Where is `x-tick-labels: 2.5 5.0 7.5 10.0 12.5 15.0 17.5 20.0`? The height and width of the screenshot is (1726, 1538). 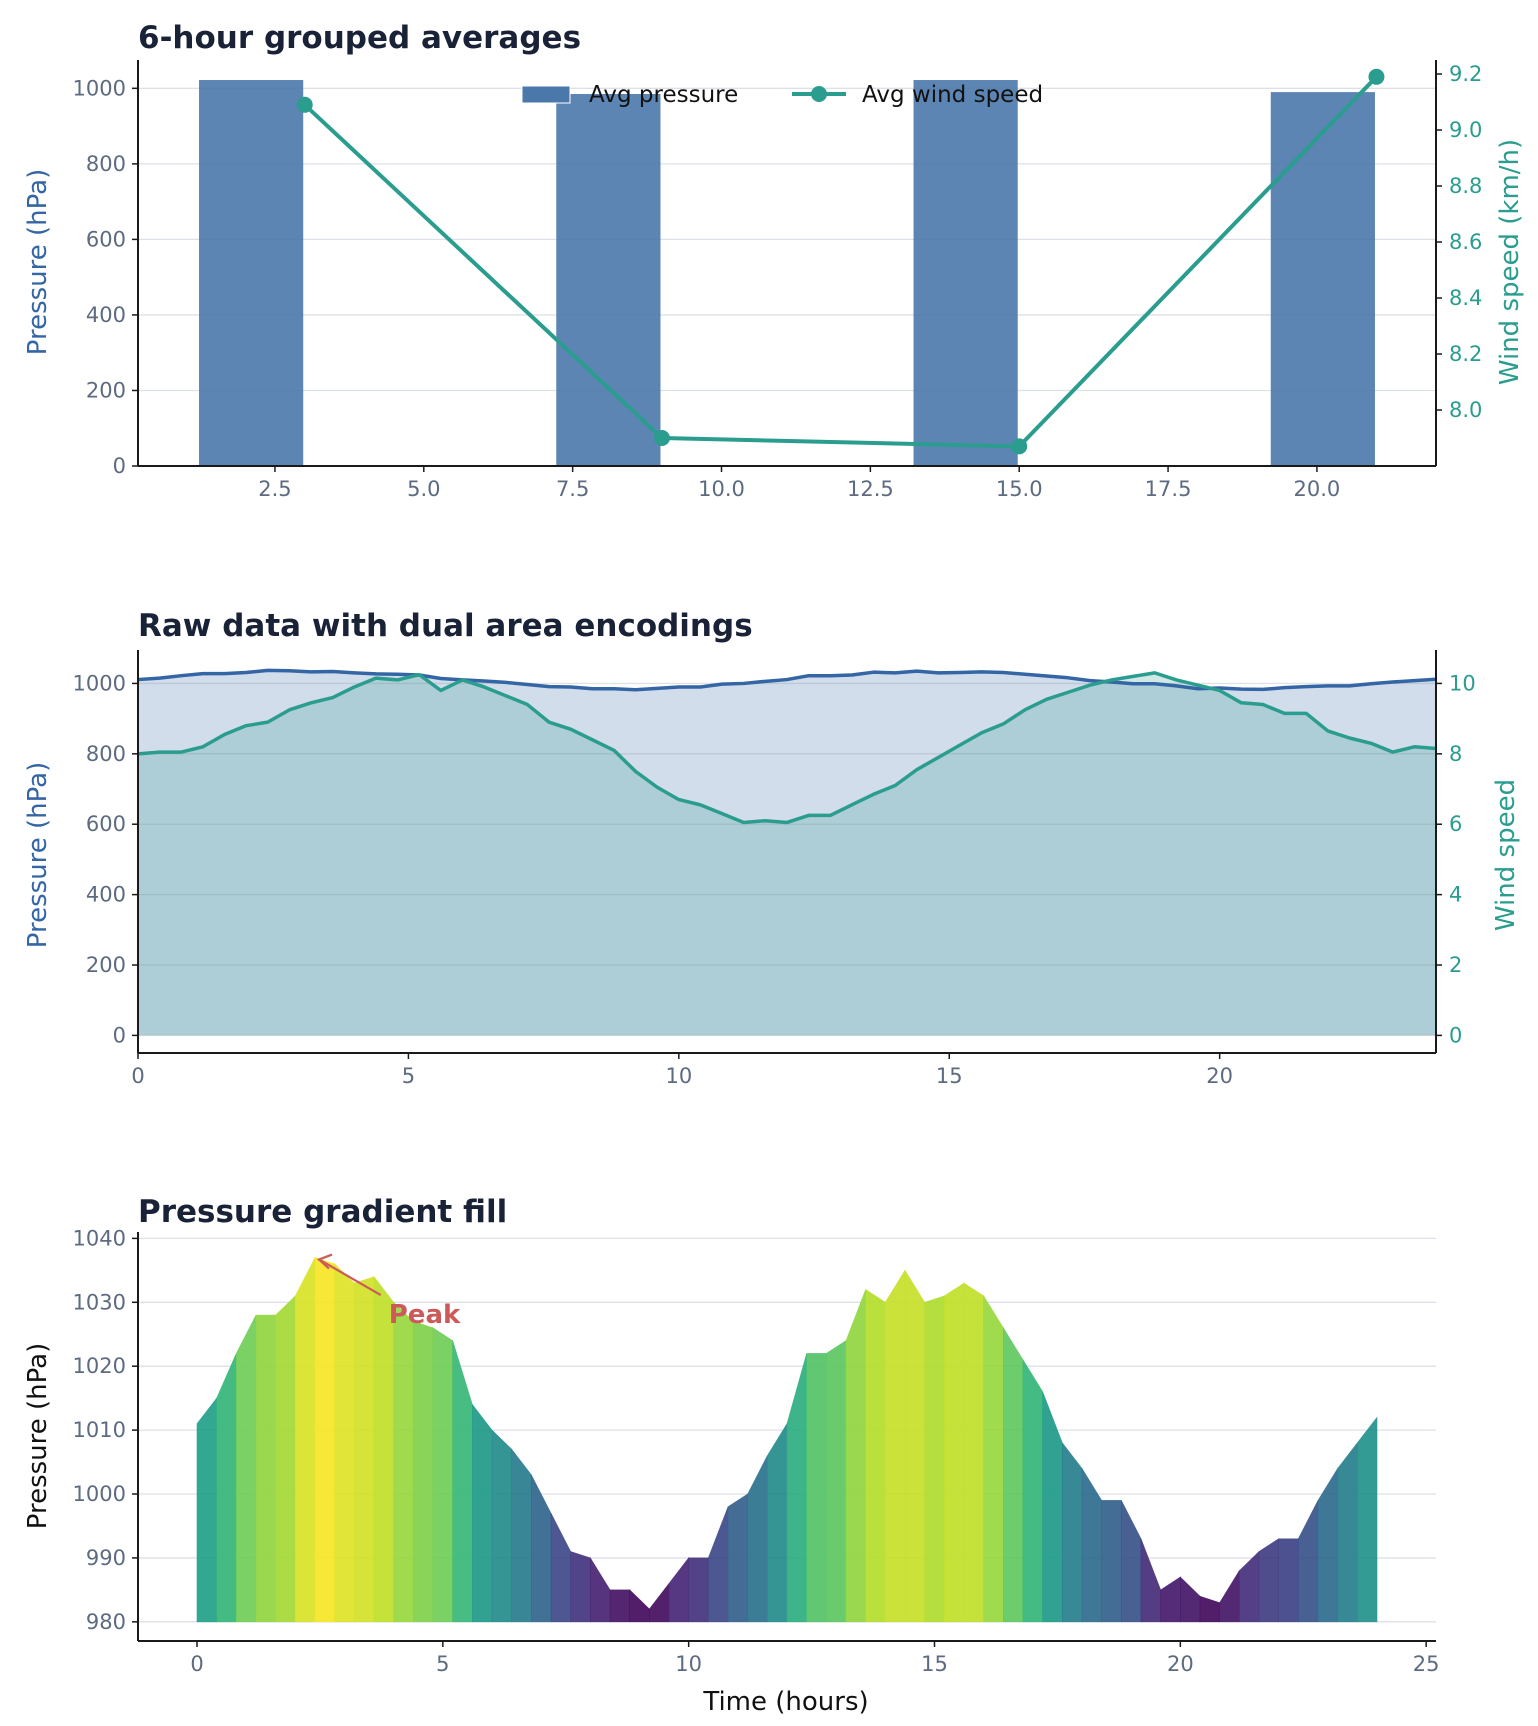
x-tick-labels: 2.5 5.0 7.5 10.0 12.5 15.0 17.5 20.0 is located at coordinates (799, 489).